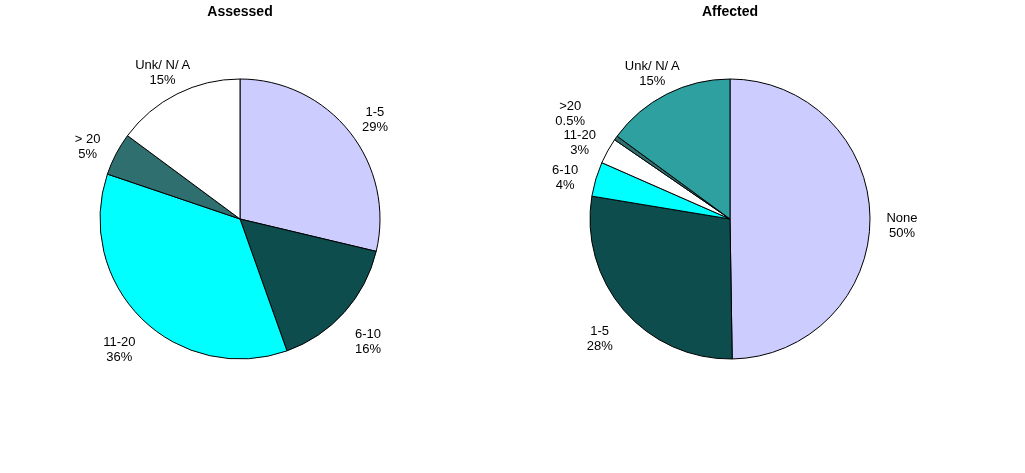 This screenshot has width=1025, height=473. I want to click on data-label: 4%, so click(565, 184).